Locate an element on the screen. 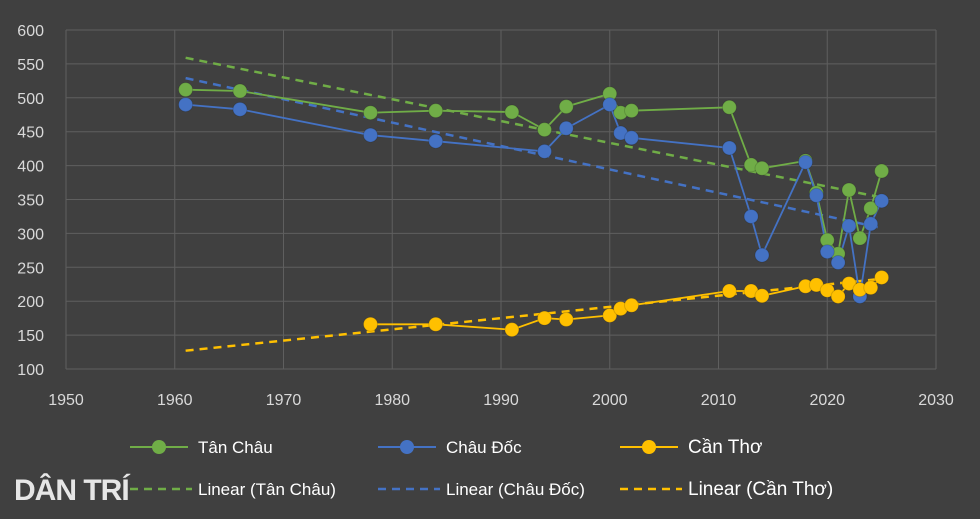  data-point: Cần Thơ 2020: 216 is located at coordinates (827, 290).